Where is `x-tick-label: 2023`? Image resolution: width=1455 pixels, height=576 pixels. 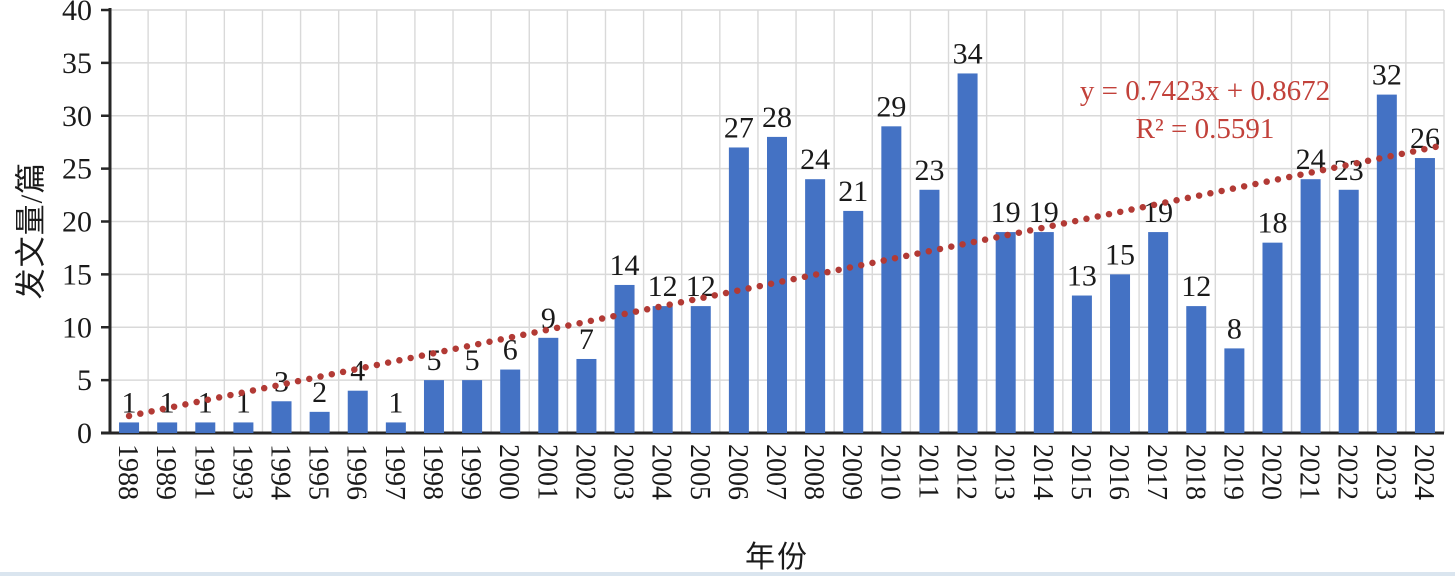 x-tick-label: 2023 is located at coordinates (1385, 472).